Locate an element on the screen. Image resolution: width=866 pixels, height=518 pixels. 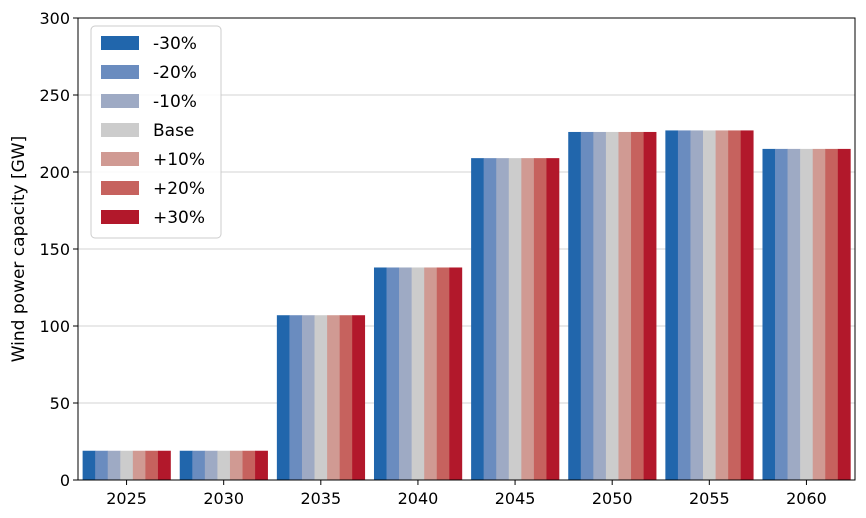
x-tick-label: 2060 is located at coordinates (806, 498).